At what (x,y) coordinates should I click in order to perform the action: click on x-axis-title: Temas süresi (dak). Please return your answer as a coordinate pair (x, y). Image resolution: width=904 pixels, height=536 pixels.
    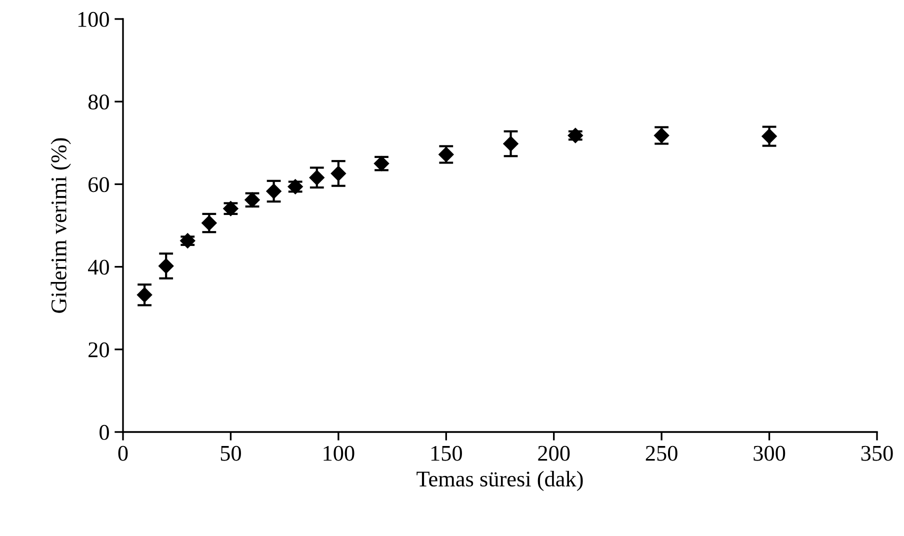
    Looking at the image, I should click on (499, 481).